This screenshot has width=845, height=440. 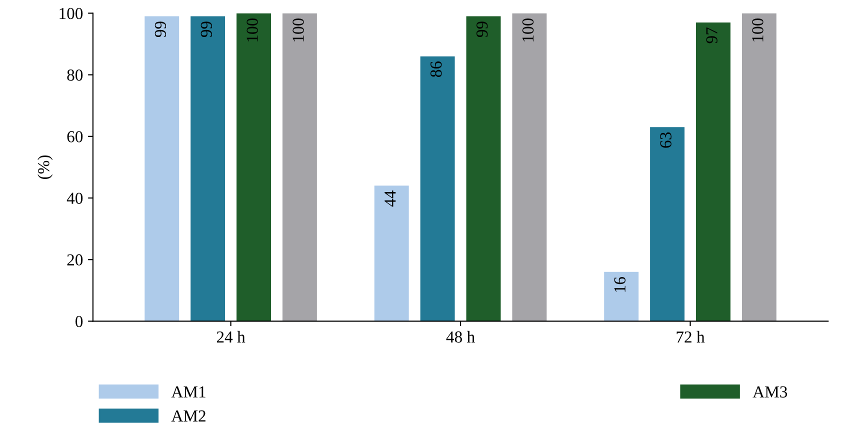 What do you see at coordinates (75, 75) in the screenshot?
I see `y-tick-label: 80` at bounding box center [75, 75].